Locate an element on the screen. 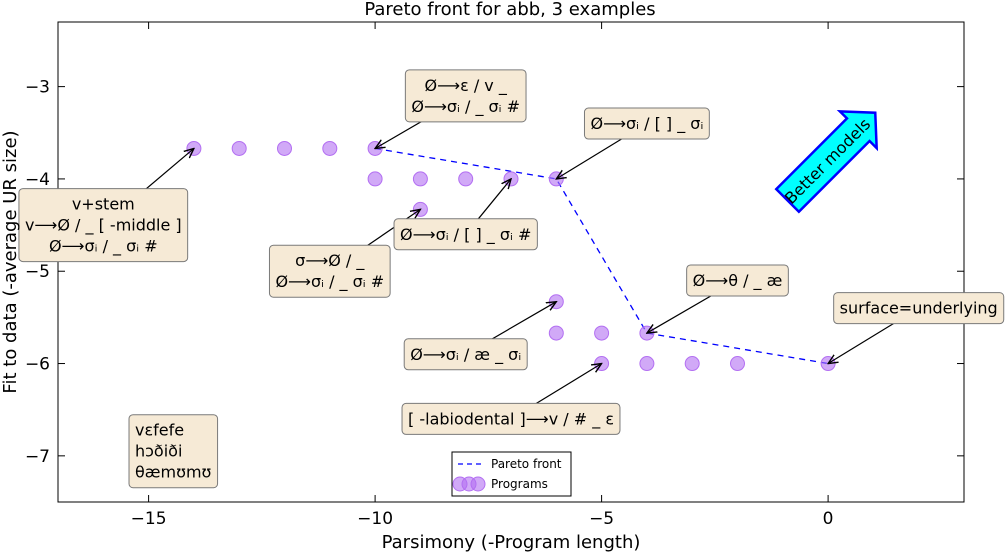 The image size is (1008, 552). annotation-box-6-frame is located at coordinates (737, 280).